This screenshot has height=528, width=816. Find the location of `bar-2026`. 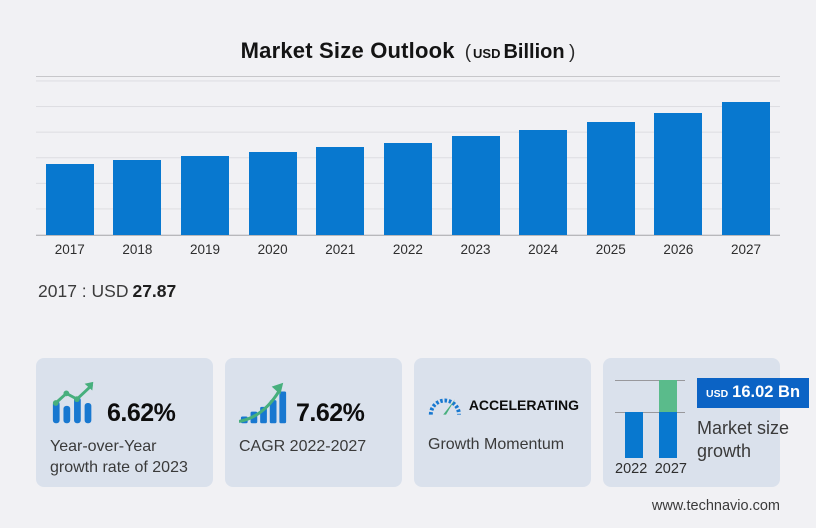

bar-2026 is located at coordinates (678, 174).